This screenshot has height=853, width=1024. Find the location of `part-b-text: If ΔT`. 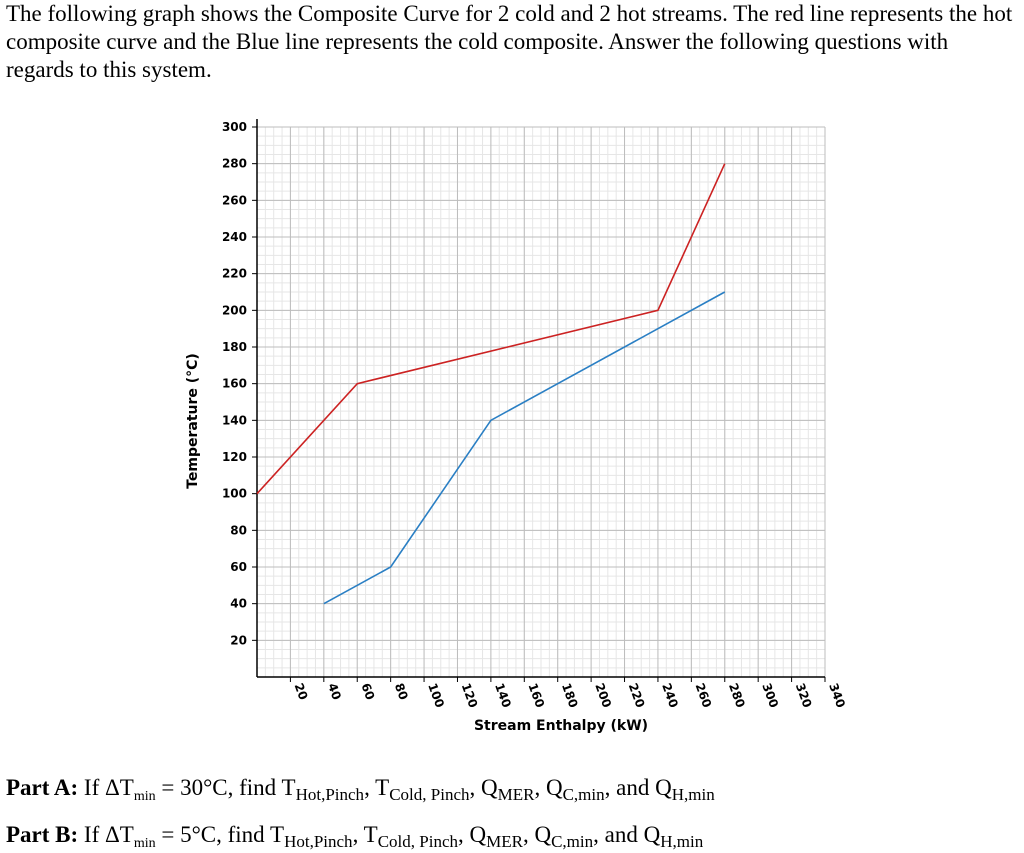

part-b-text: If ΔT is located at coordinates (108, 834).